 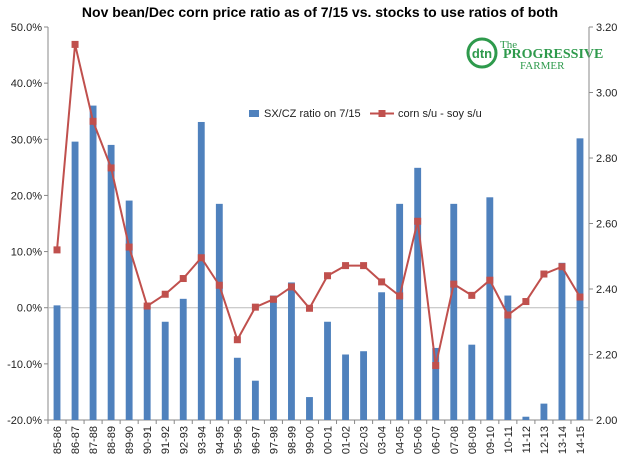 What do you see at coordinates (606, 94) in the screenshot?
I see `right-tick-label: 3.00` at bounding box center [606, 94].